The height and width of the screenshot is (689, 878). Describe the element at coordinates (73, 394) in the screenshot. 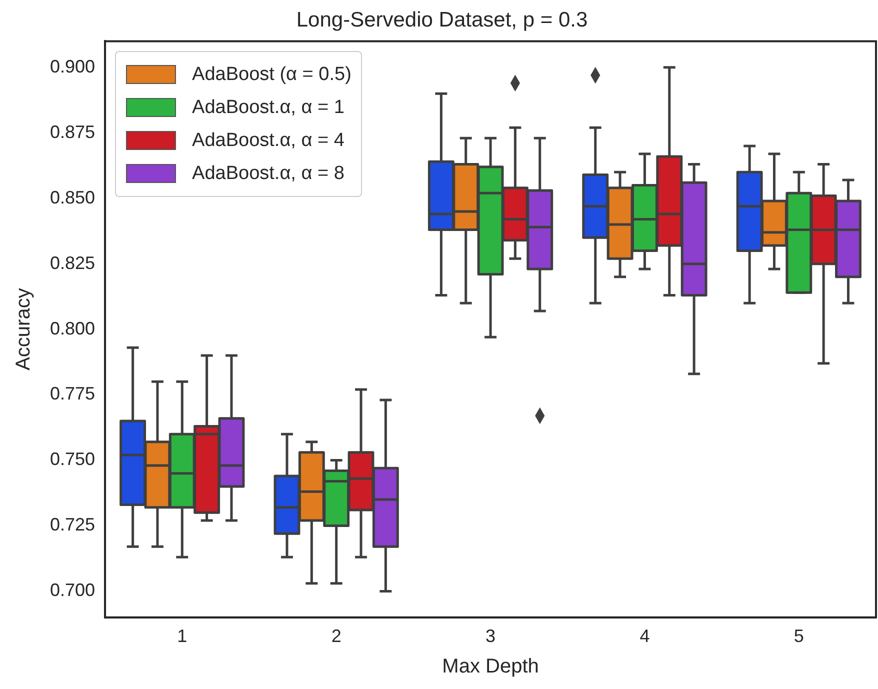

I see `y-tick-label: 0.775` at that location.